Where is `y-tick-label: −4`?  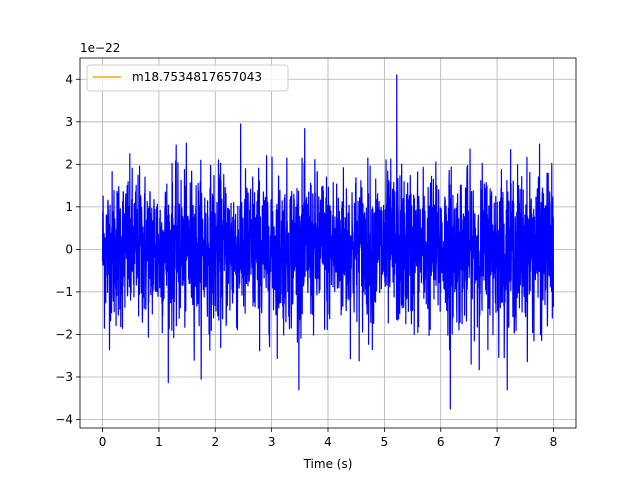
y-tick-label: −4 is located at coordinates (64, 419).